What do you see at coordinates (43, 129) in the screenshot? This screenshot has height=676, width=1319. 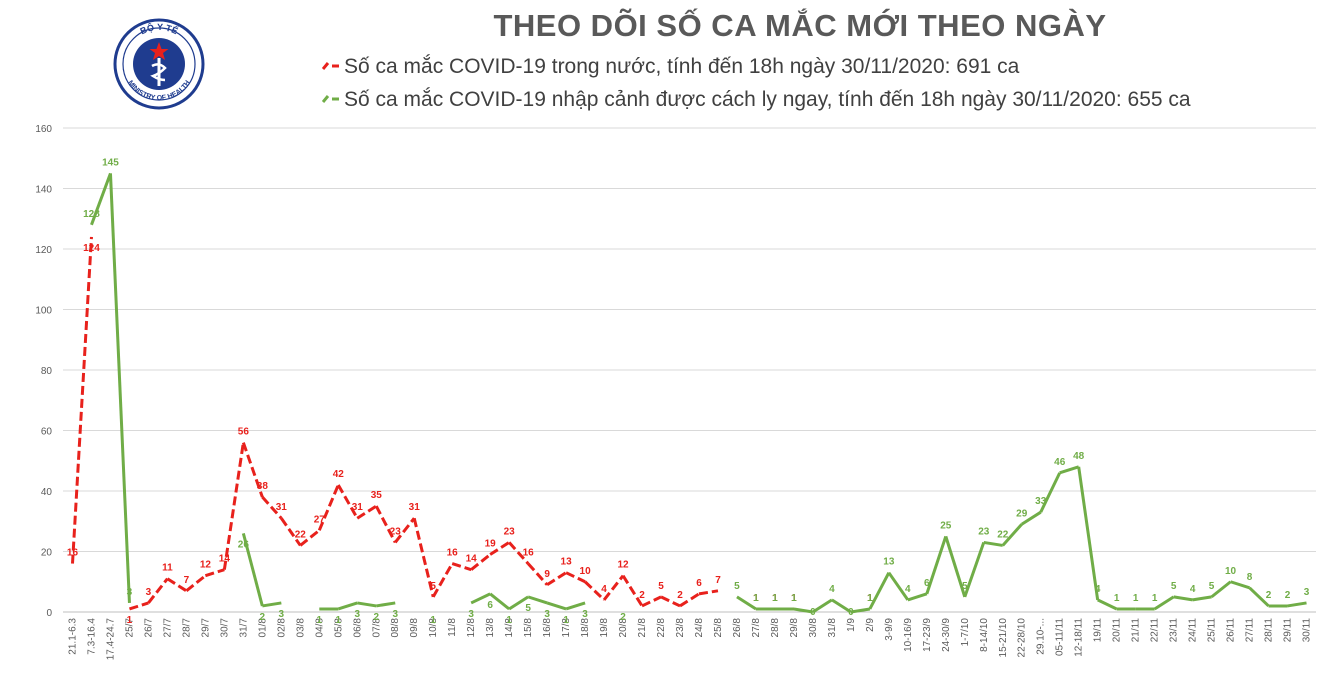 I see `y-tick-label: 160` at bounding box center [43, 129].